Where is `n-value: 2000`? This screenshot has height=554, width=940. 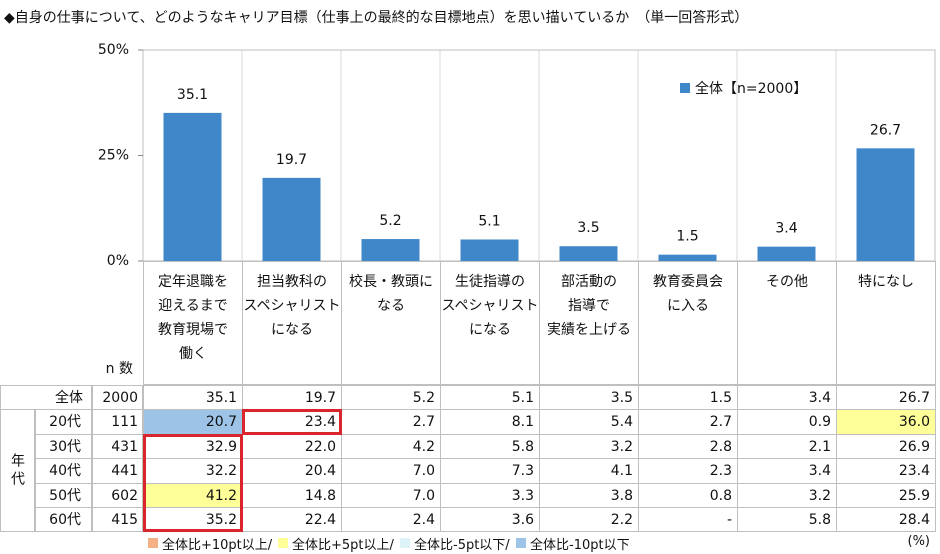
n-value: 2000 is located at coordinates (117, 398).